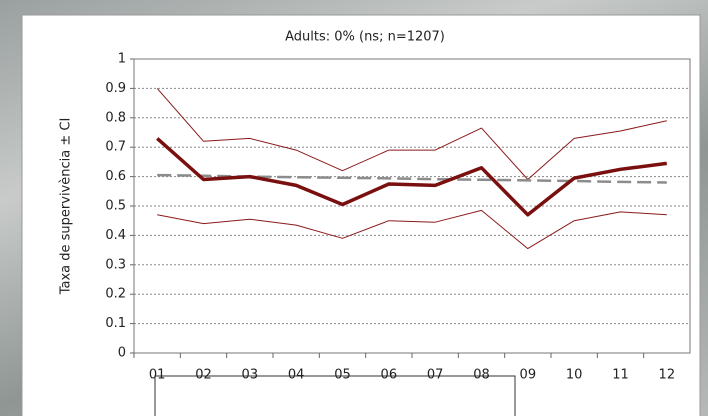  Describe the element at coordinates (122, 59) in the screenshot. I see `y-tick-label: 1` at that location.